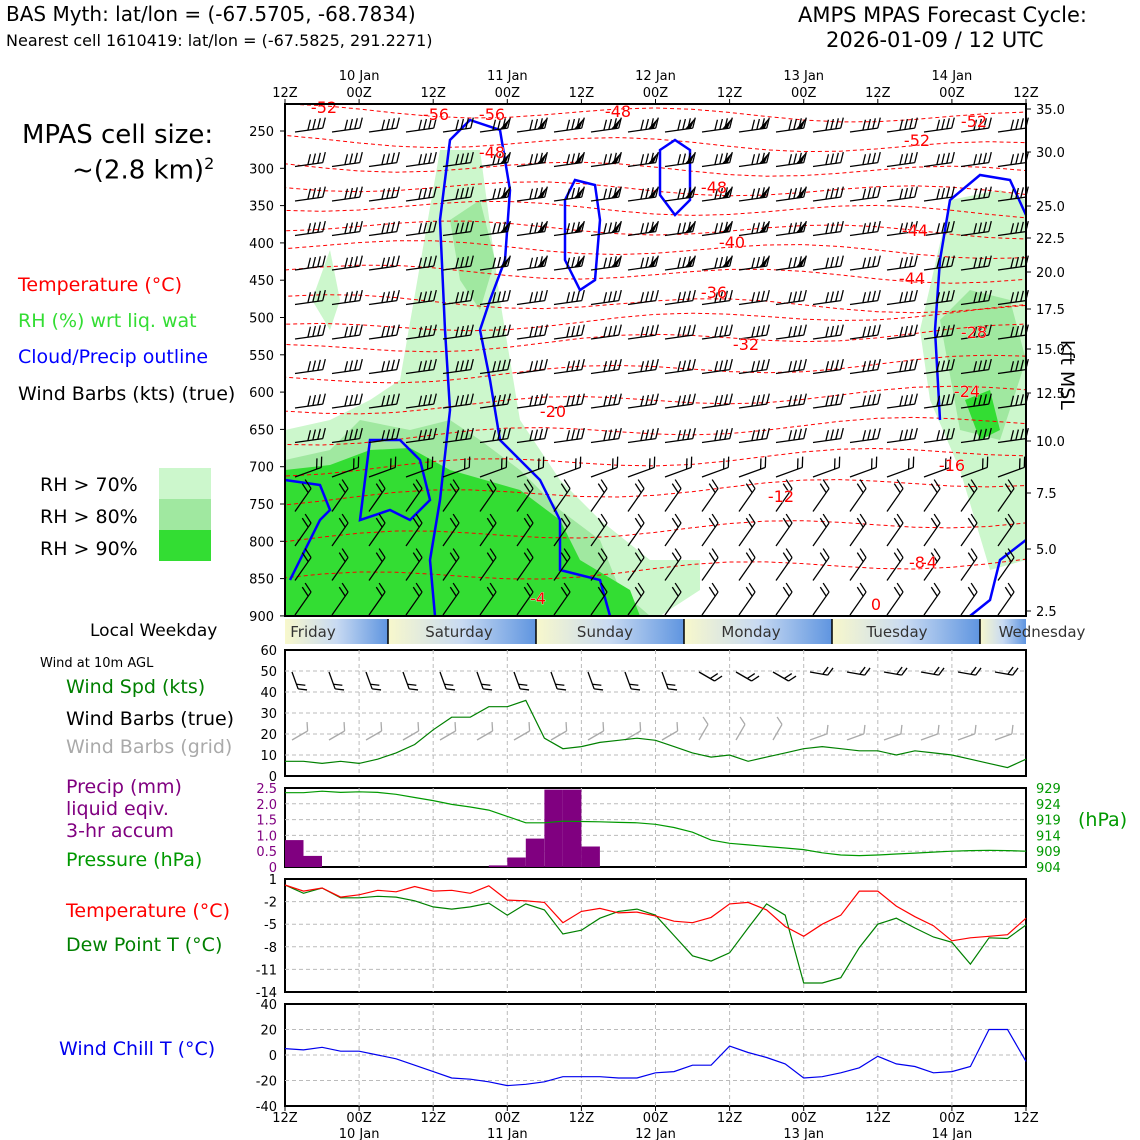  I want to click on pressure-tick-label-10: 750, so click(261, 505).